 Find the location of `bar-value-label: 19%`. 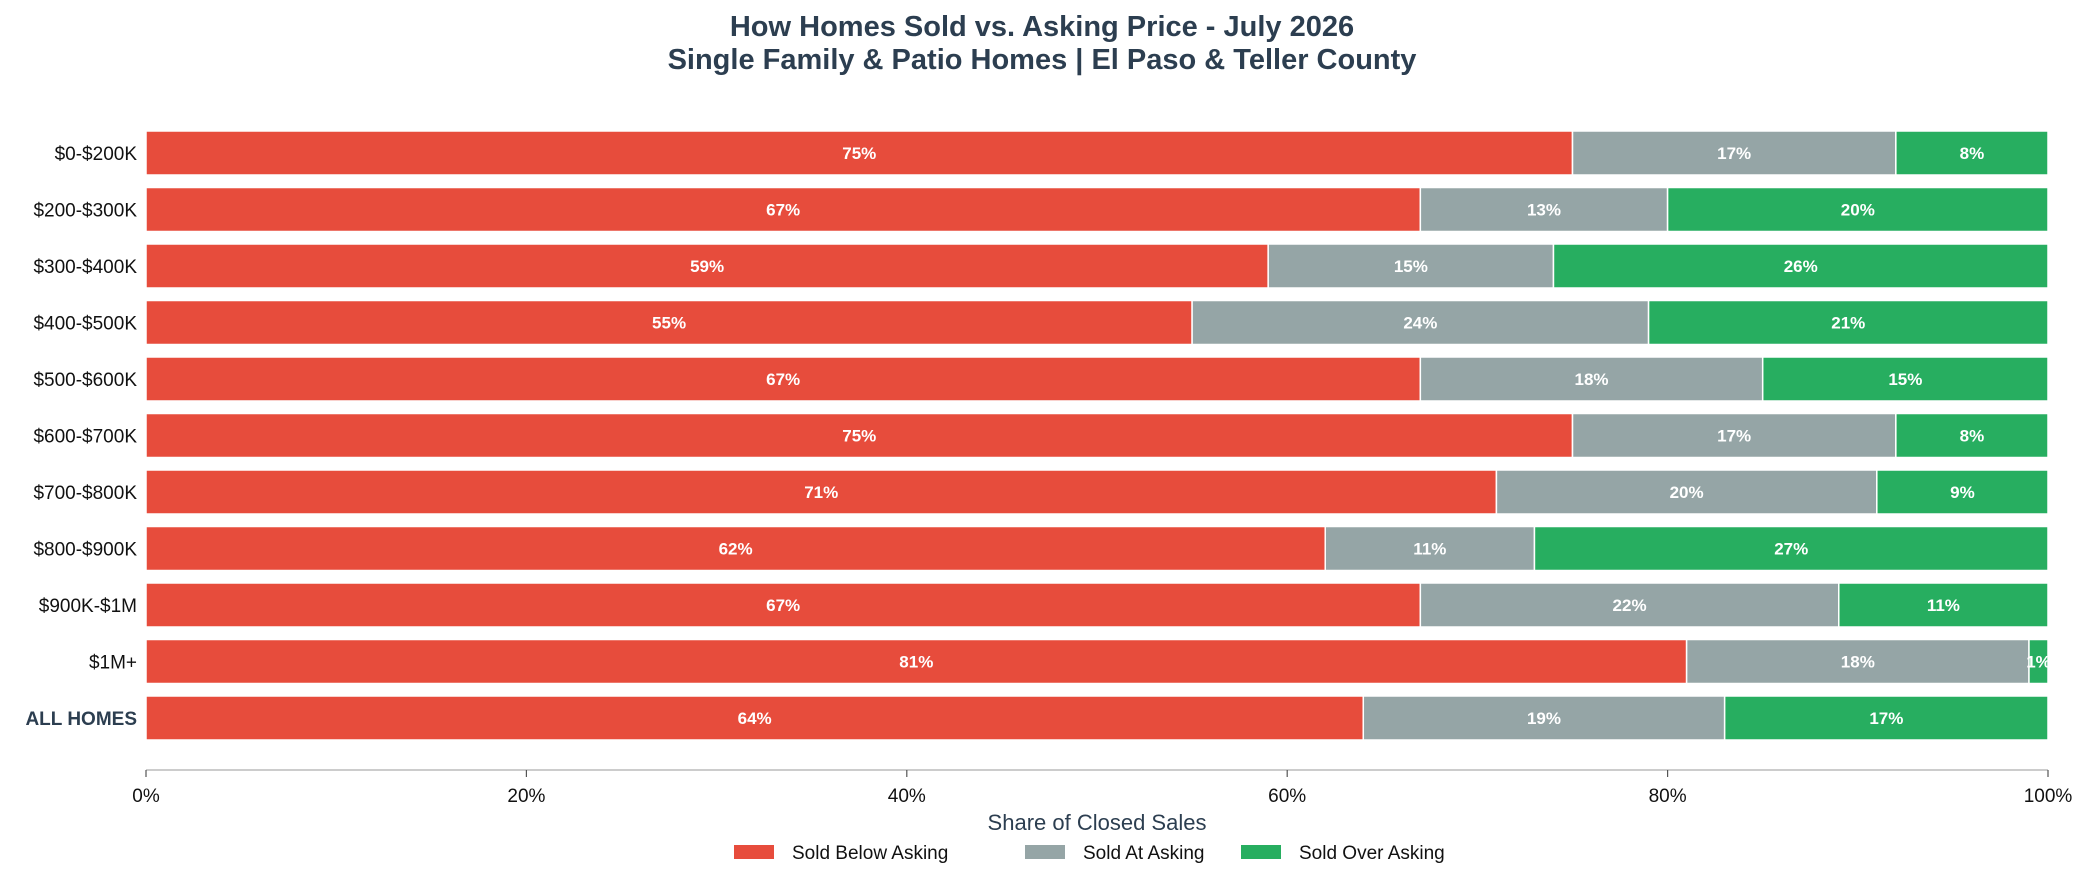

bar-value-label: 19% is located at coordinates (1544, 718).